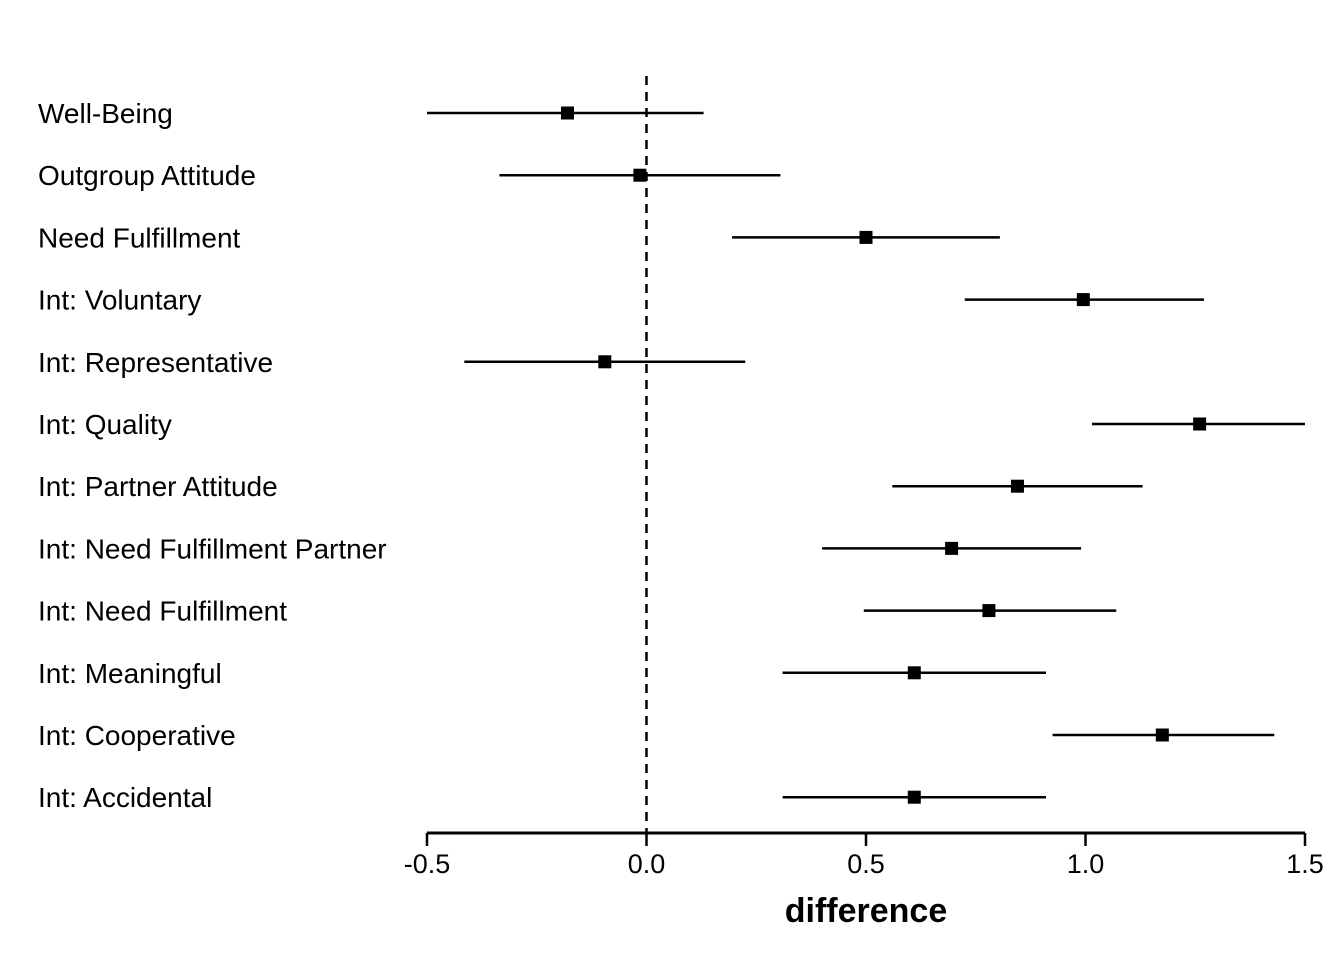  What do you see at coordinates (647, 864) in the screenshot?
I see `x-tick-label: 0.0` at bounding box center [647, 864].